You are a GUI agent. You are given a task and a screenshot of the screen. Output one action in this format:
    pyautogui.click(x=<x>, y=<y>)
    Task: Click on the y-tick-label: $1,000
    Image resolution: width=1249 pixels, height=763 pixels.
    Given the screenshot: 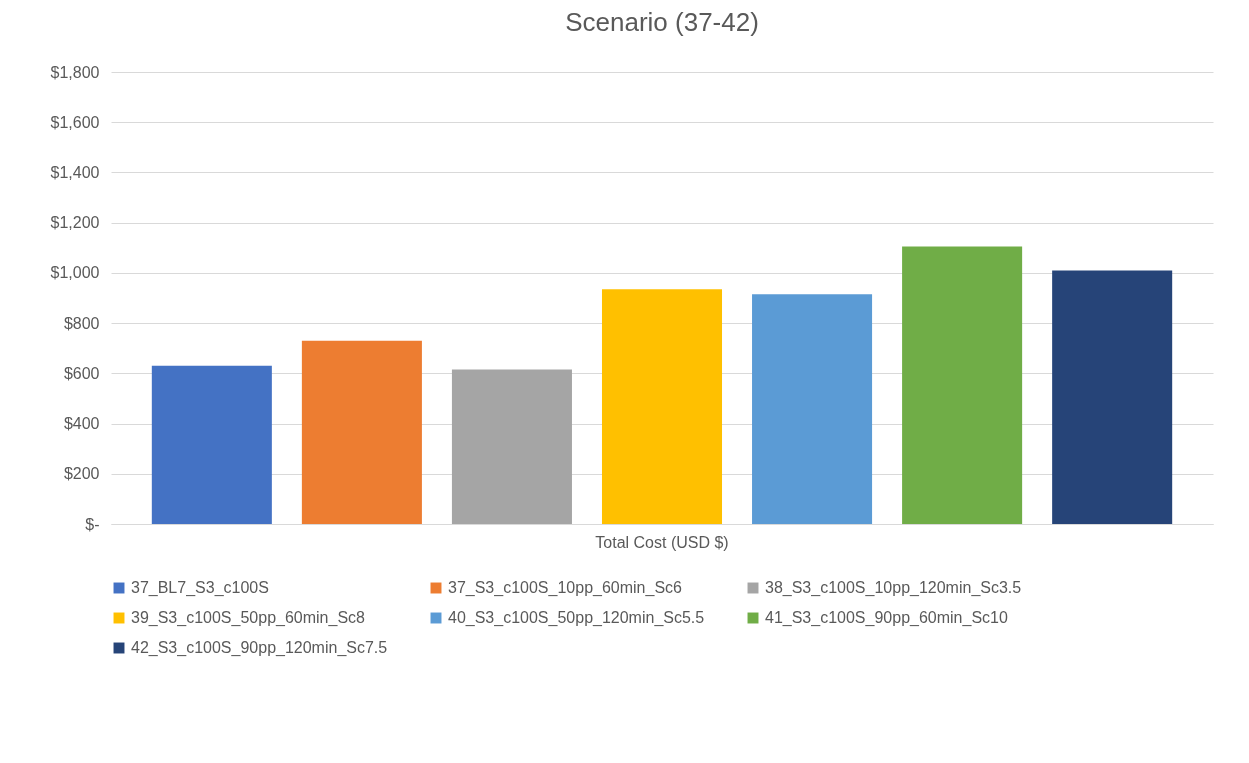 What is the action you would take?
    pyautogui.click(x=75, y=273)
    